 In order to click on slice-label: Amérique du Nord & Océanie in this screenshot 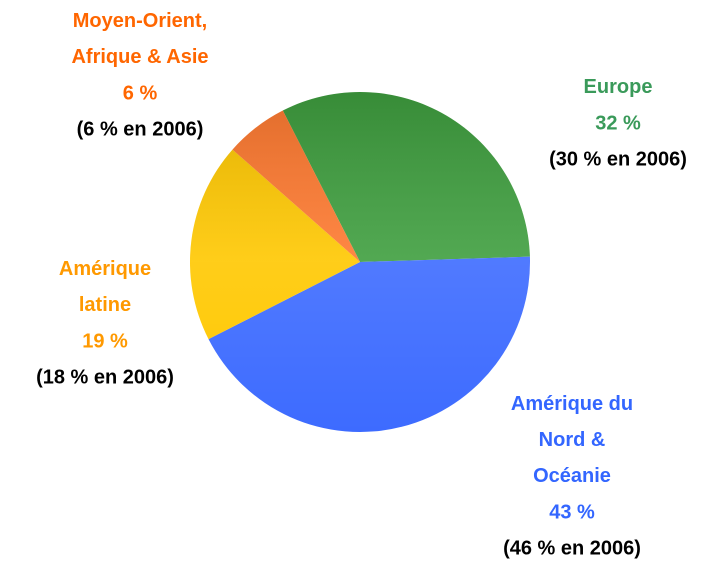, I will do `click(572, 440)`.